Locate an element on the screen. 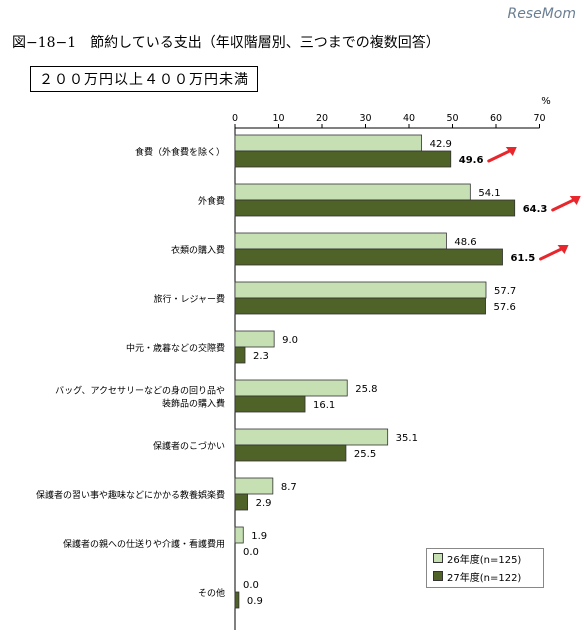  category-label: 中元・歳暮などの交際費 is located at coordinates (175, 348).